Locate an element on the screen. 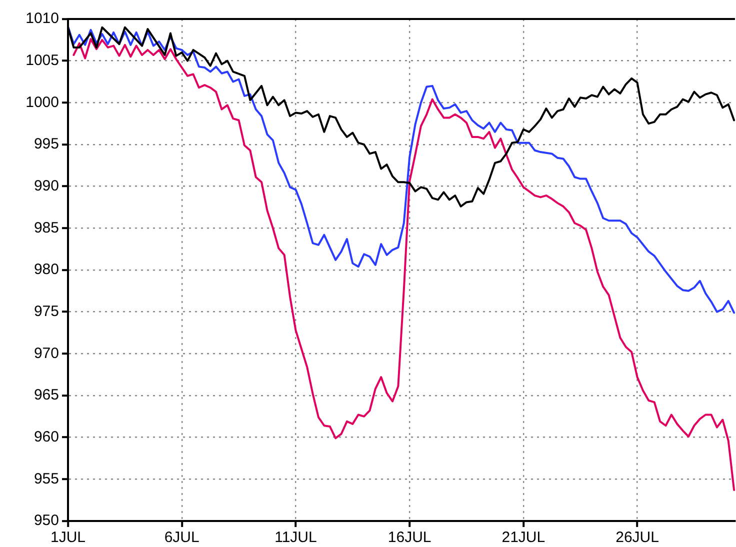 The height and width of the screenshot is (547, 736). y-tick-label: 970 is located at coordinates (46, 353).